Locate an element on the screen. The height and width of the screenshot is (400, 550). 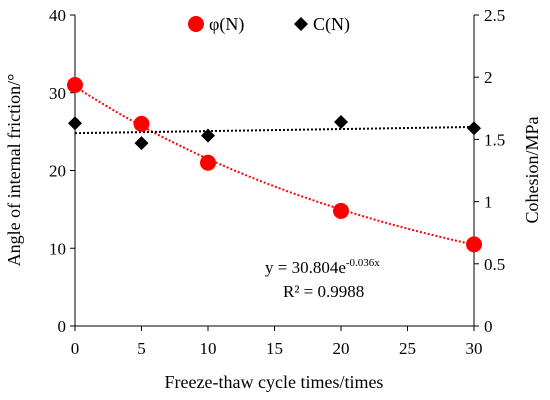
y-left-tick-label: 30 is located at coordinates (57, 93).